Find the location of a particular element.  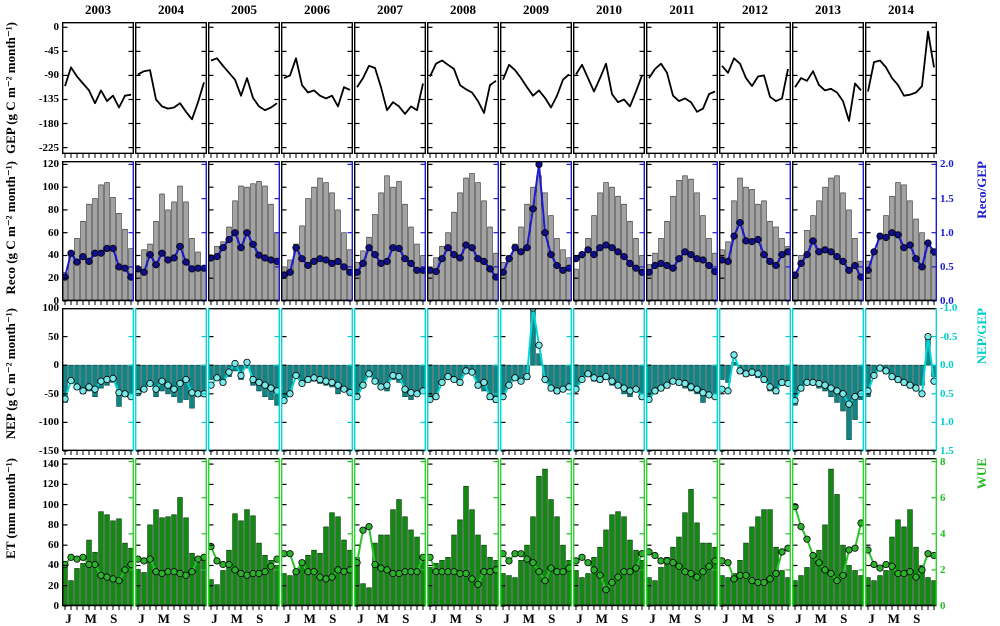

panel-gep-2014 is located at coordinates (901, 90).